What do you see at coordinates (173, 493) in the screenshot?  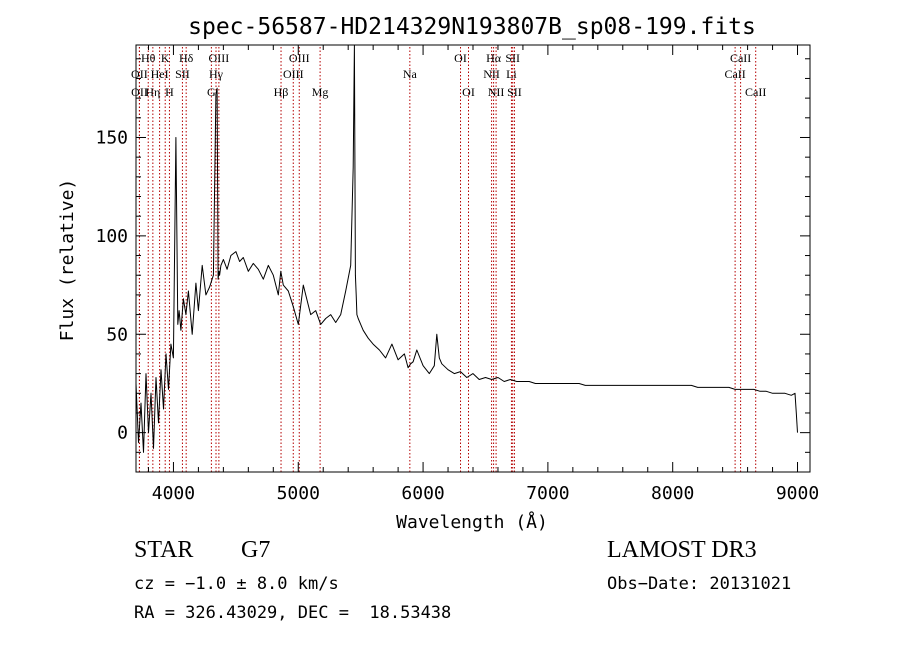 I see `x-tick-label: 4000` at bounding box center [173, 493].